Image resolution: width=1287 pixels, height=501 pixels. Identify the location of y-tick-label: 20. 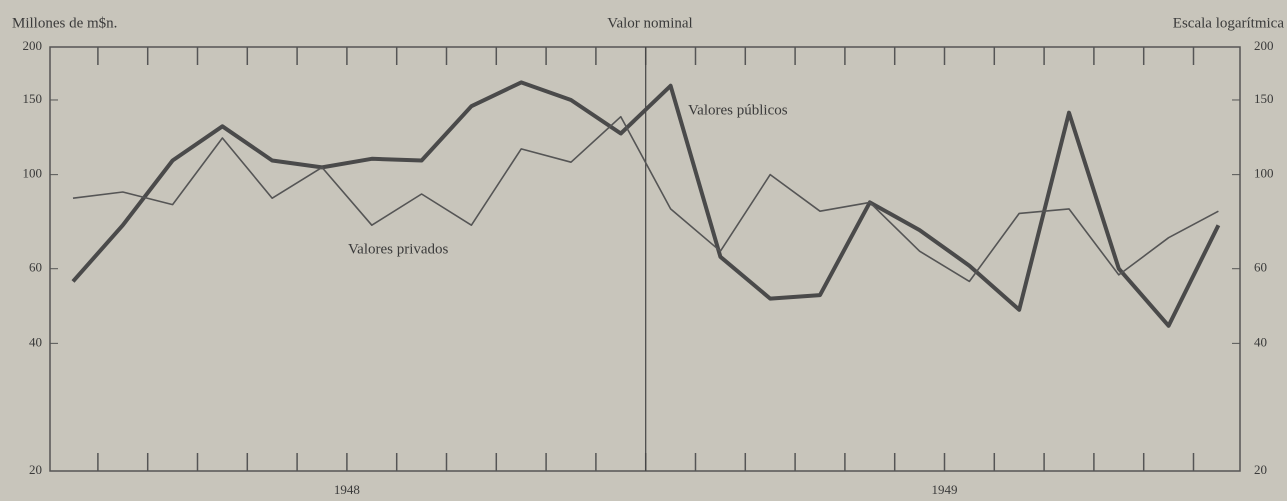
(35, 469).